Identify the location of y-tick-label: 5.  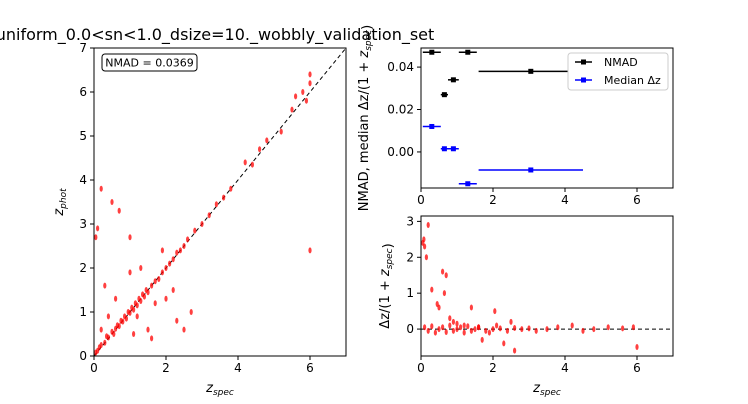
(83, 136).